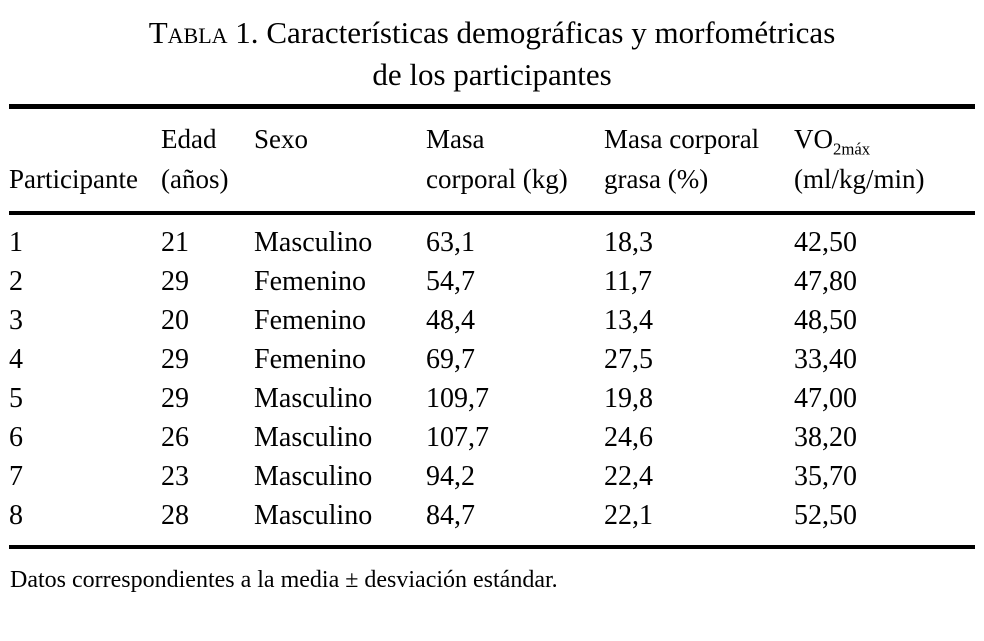 This screenshot has height=641, width=984. What do you see at coordinates (16, 398) in the screenshot?
I see `cell-participante: 5` at bounding box center [16, 398].